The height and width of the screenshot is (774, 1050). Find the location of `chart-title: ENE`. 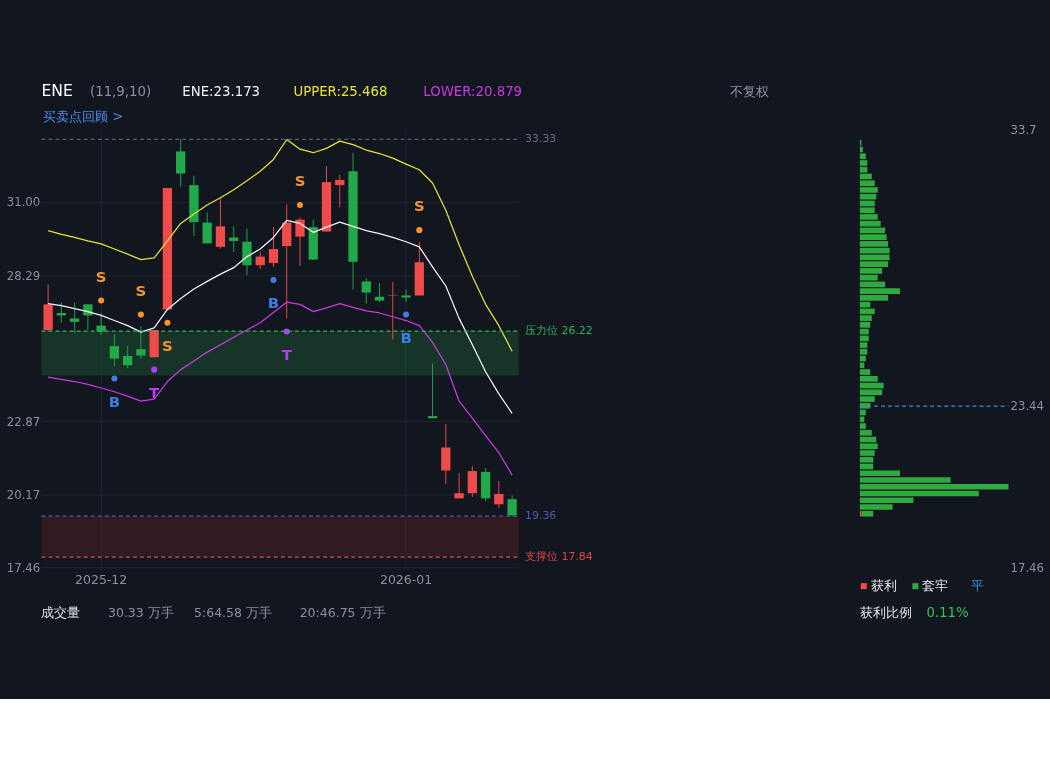

chart-title: ENE is located at coordinates (57, 91).